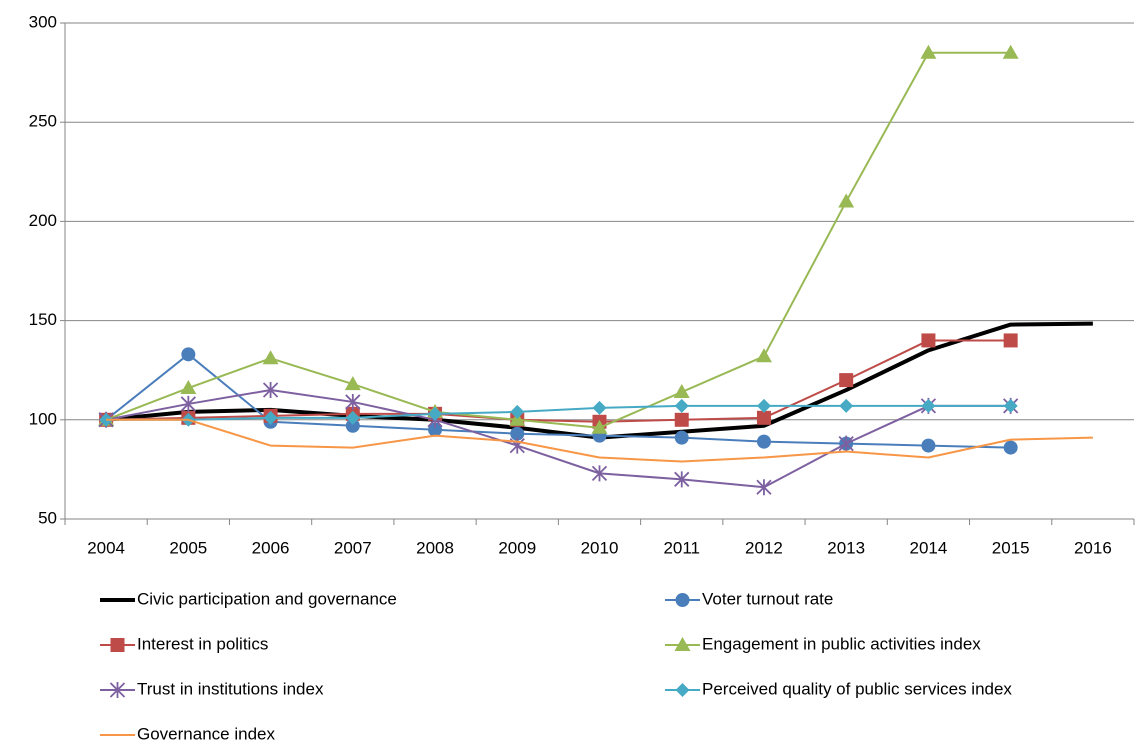 This screenshot has width=1136, height=747. What do you see at coordinates (271, 547) in the screenshot?
I see `x-tick-label: 2006` at bounding box center [271, 547].